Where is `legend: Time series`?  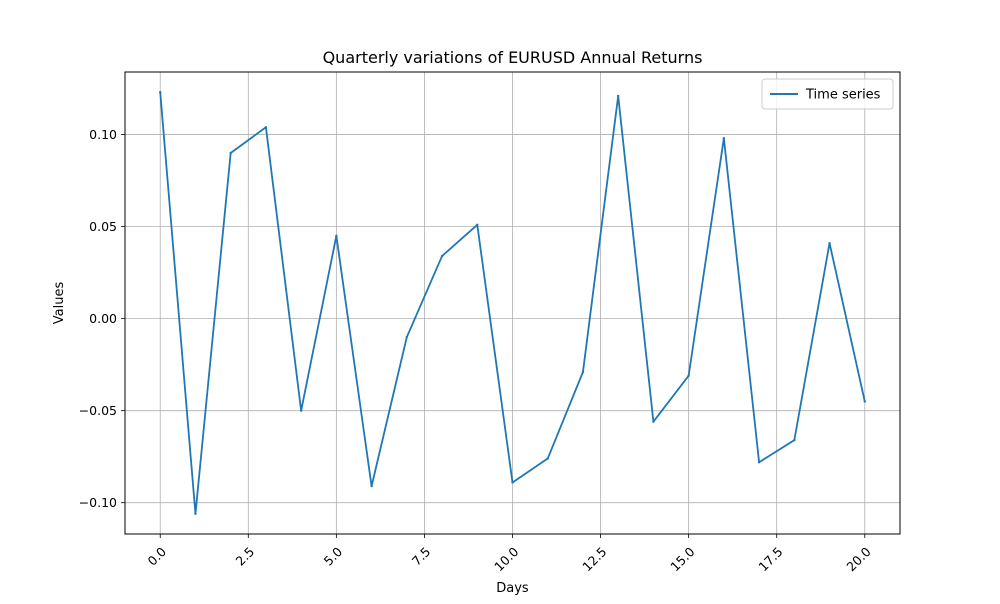 legend: Time series is located at coordinates (827, 94).